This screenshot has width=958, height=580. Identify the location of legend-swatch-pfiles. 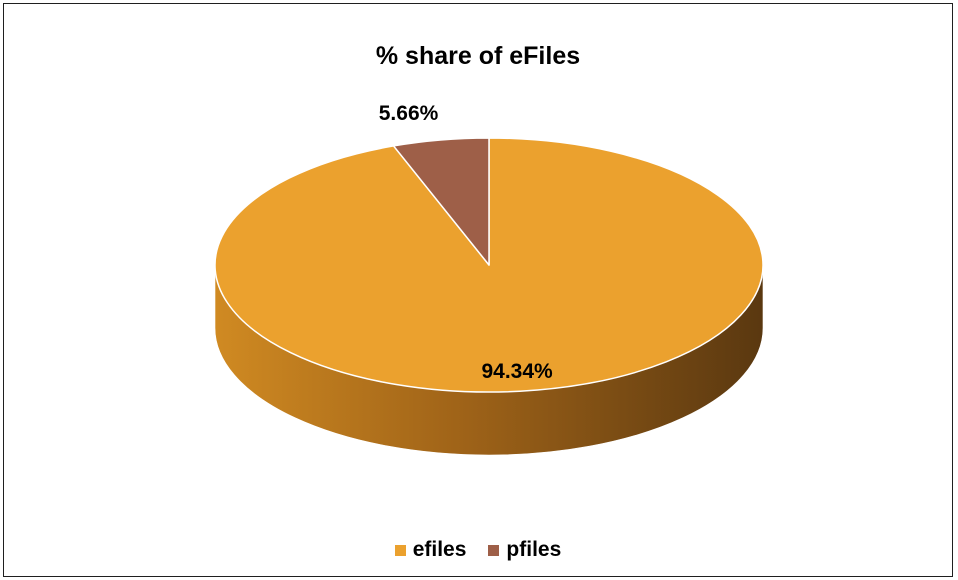
(494, 550).